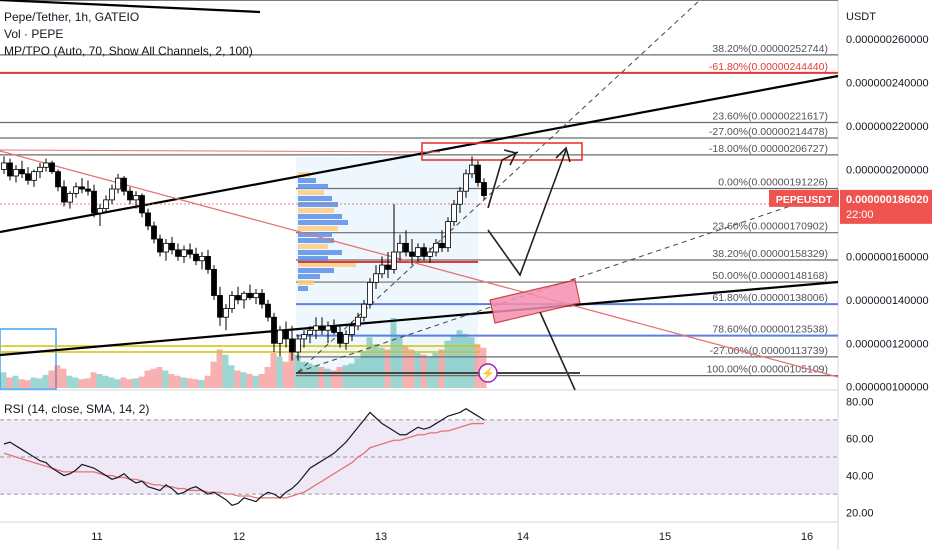 Image resolution: width=932 pixels, height=550 pixels. I want to click on price-tick-label: 0.000000160000, so click(887, 257).